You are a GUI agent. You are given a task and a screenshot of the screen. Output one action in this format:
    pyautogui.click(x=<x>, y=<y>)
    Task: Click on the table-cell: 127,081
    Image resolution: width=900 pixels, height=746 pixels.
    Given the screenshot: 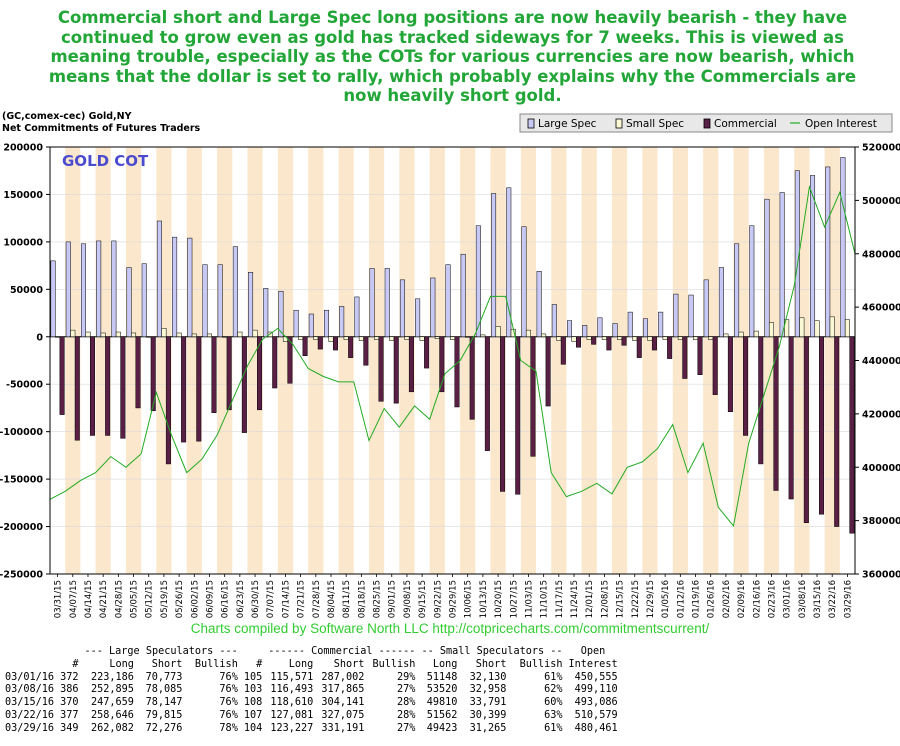 What is the action you would take?
    pyautogui.click(x=292, y=715)
    